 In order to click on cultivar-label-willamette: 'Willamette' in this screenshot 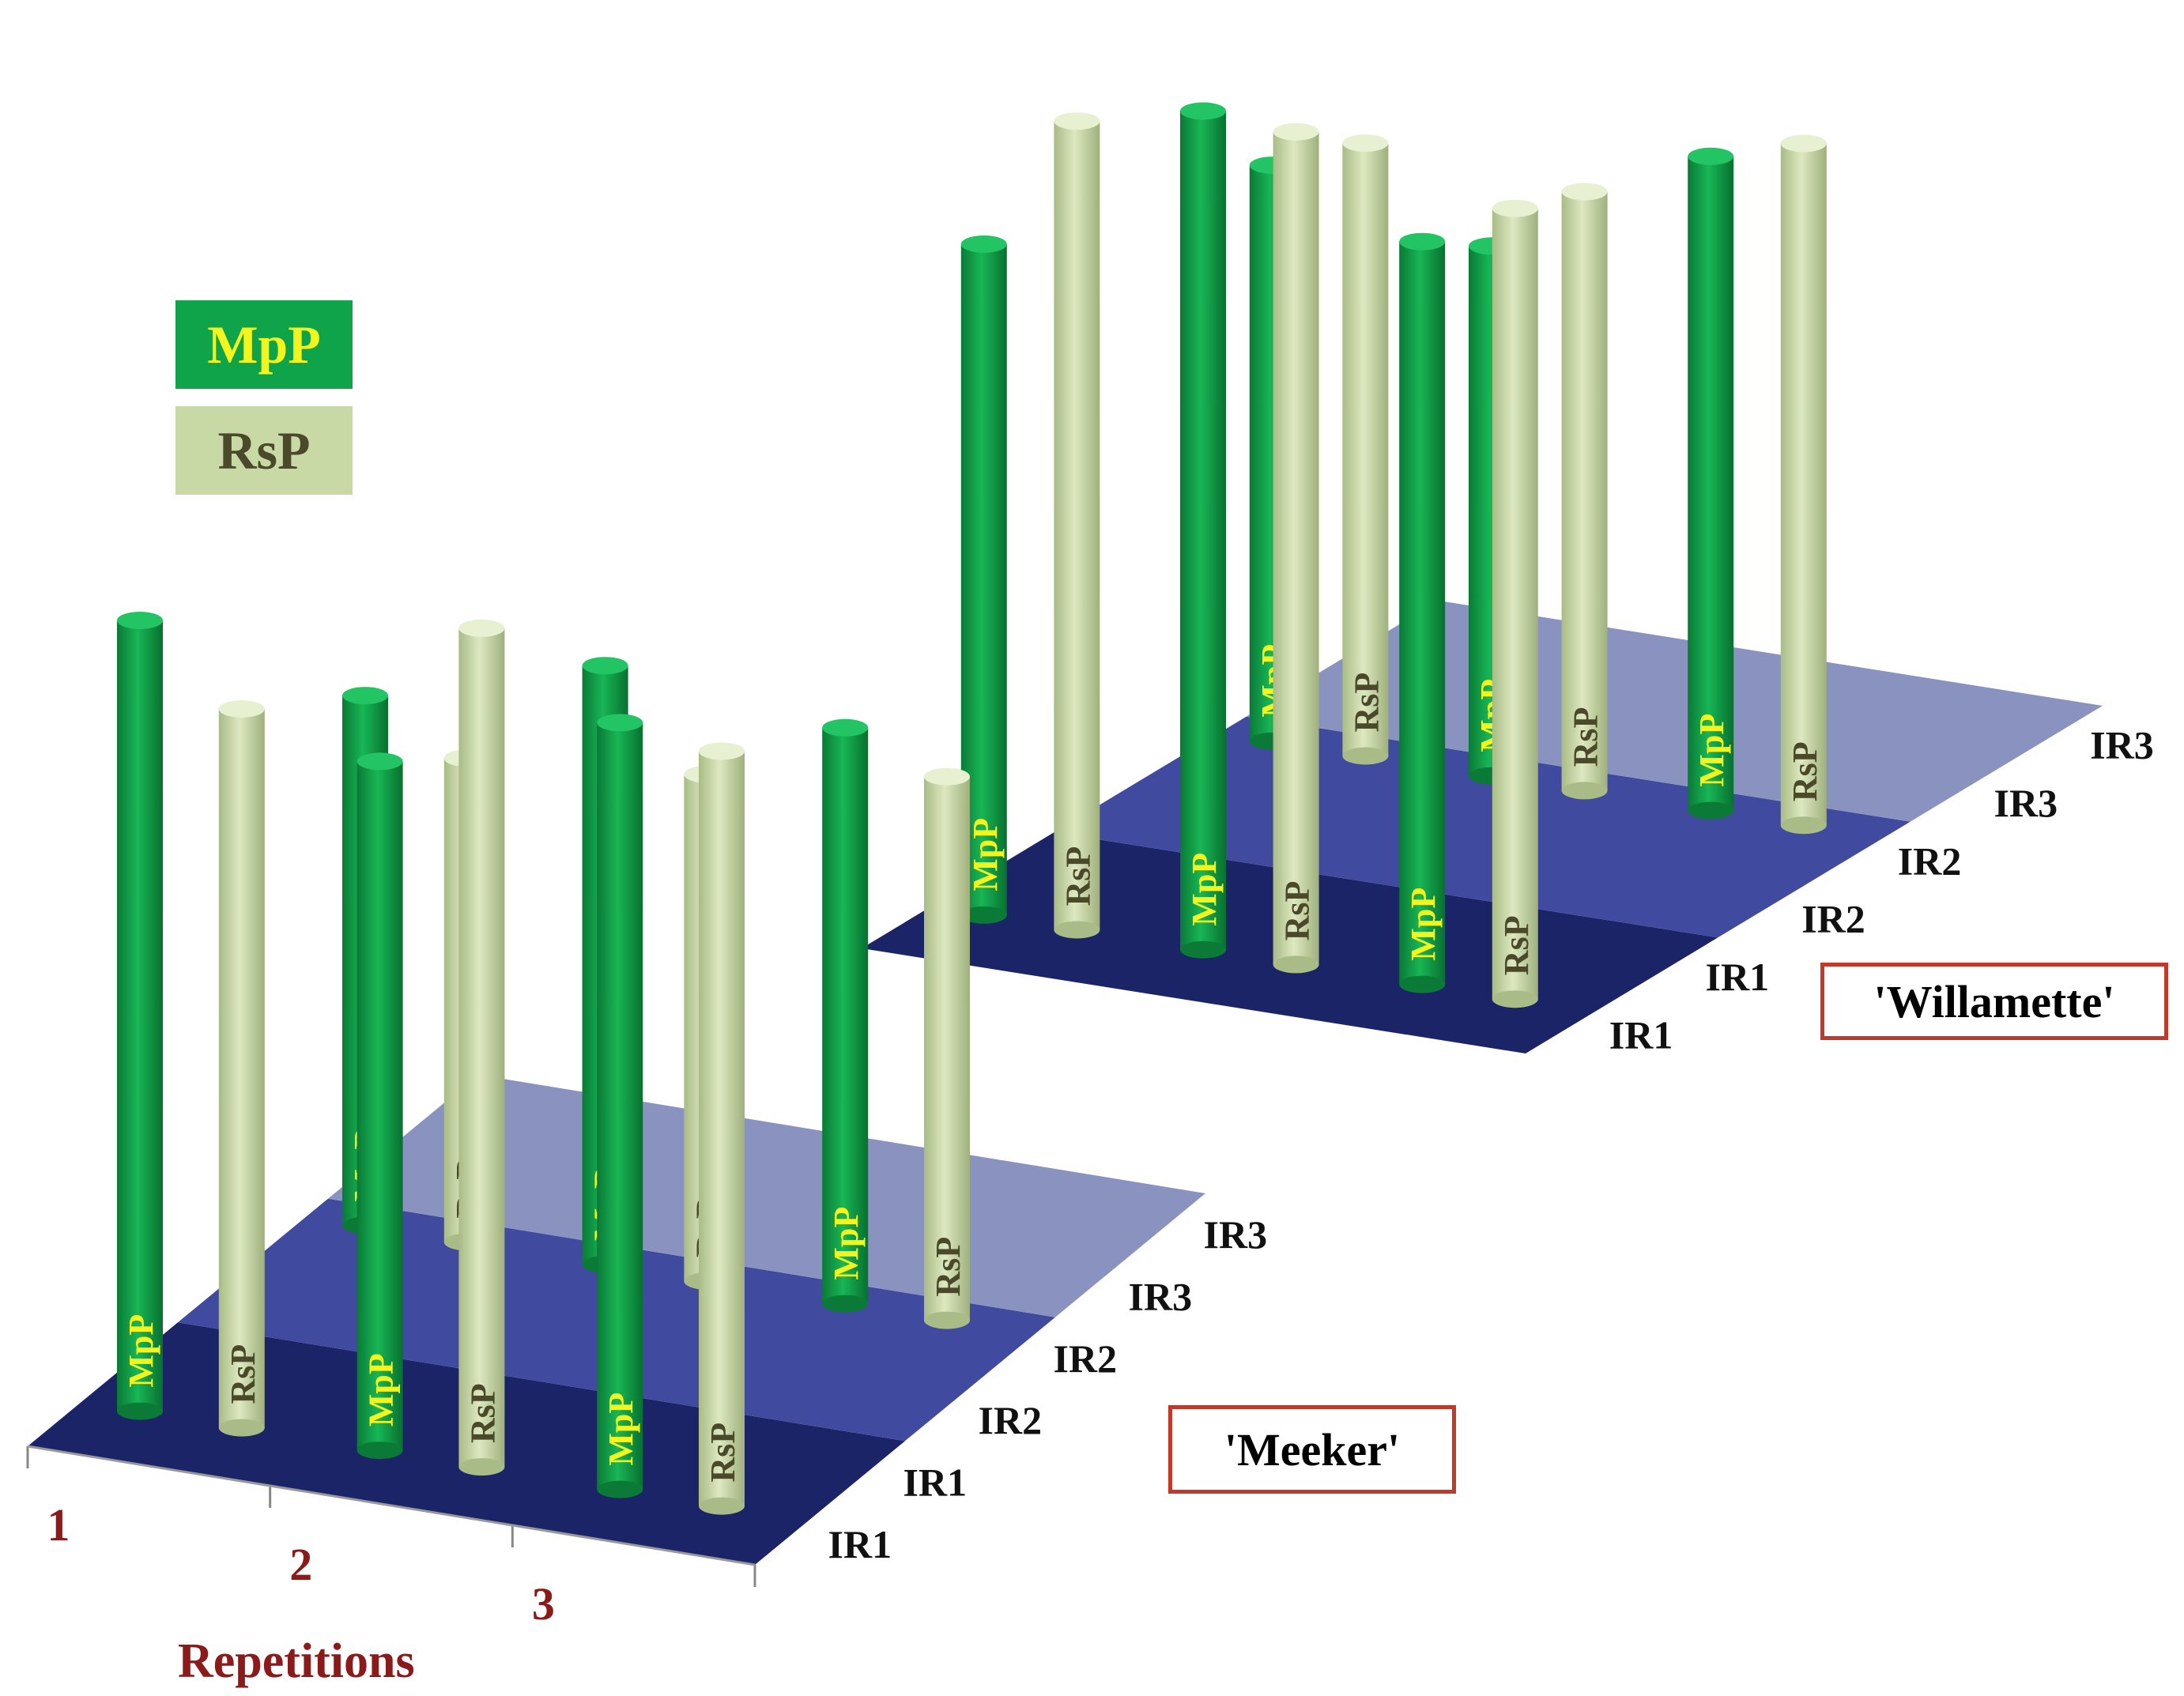, I will do `click(1994, 1001)`.